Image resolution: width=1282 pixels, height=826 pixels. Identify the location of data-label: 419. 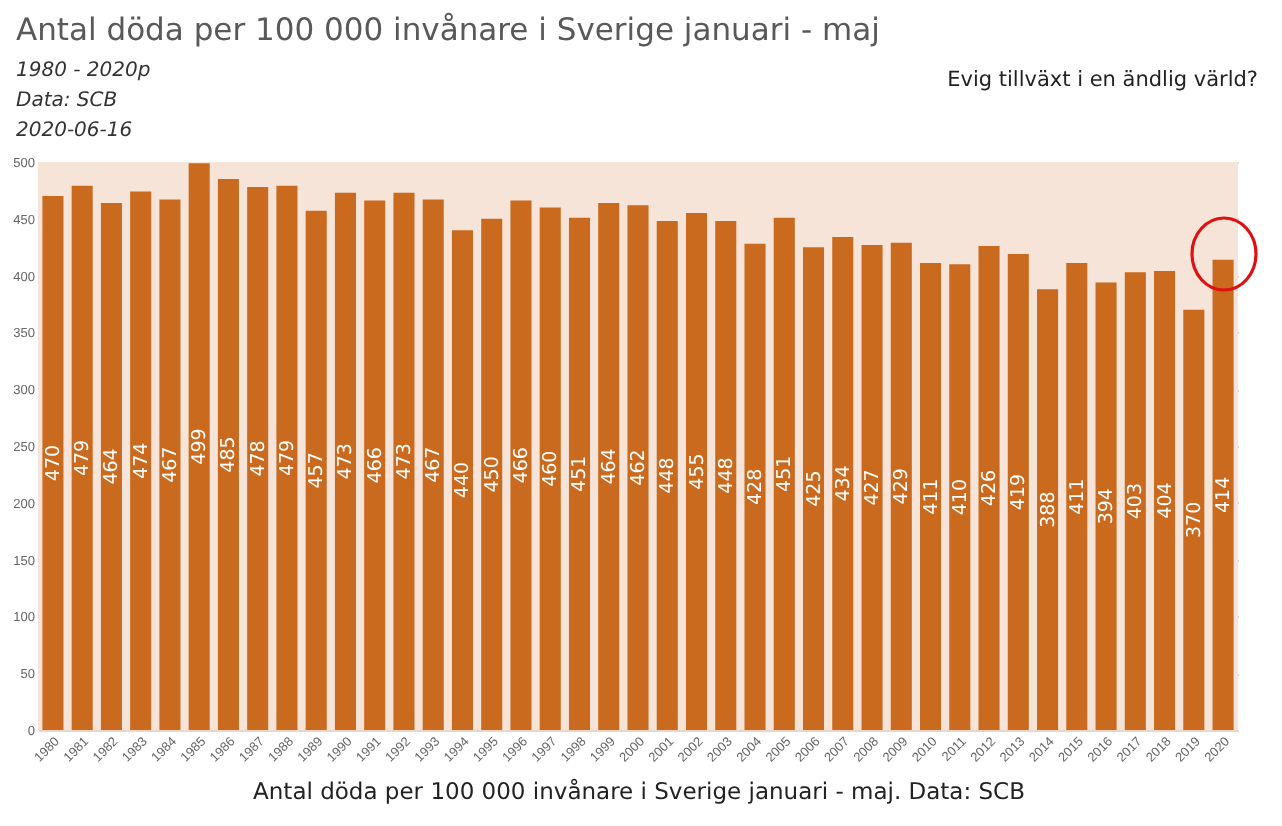
(1019, 492).